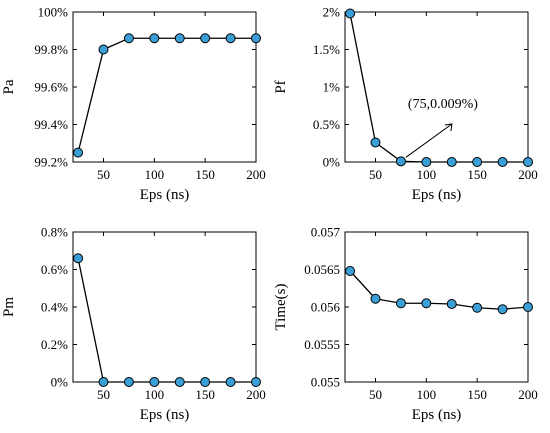 The height and width of the screenshot is (433, 550). What do you see at coordinates (205, 394) in the screenshot?
I see `pm-x-tick-label: 150` at bounding box center [205, 394].